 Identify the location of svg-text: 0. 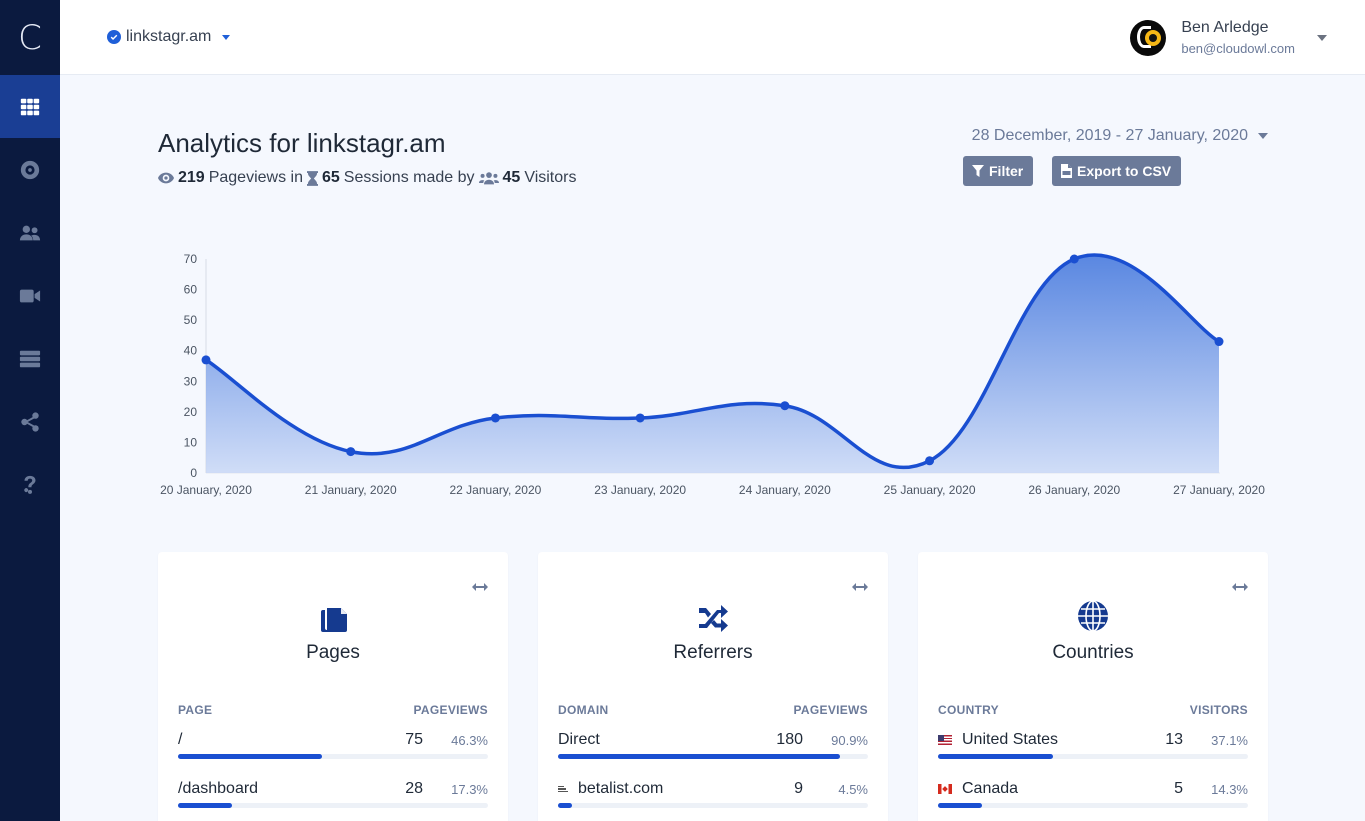
(193, 473).